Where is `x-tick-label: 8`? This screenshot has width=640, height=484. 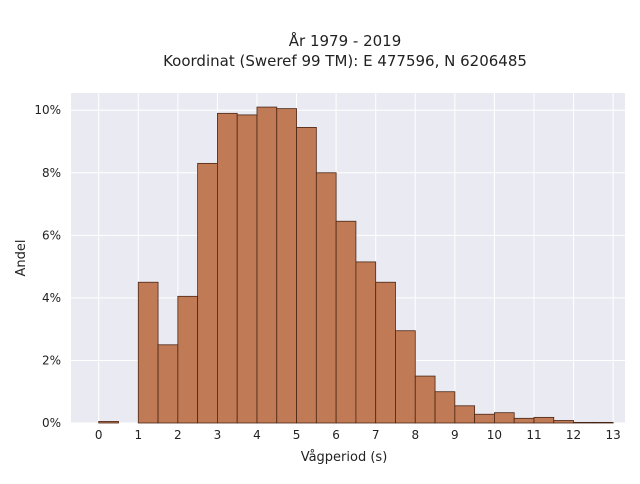
x-tick-label: 8 is located at coordinates (415, 435).